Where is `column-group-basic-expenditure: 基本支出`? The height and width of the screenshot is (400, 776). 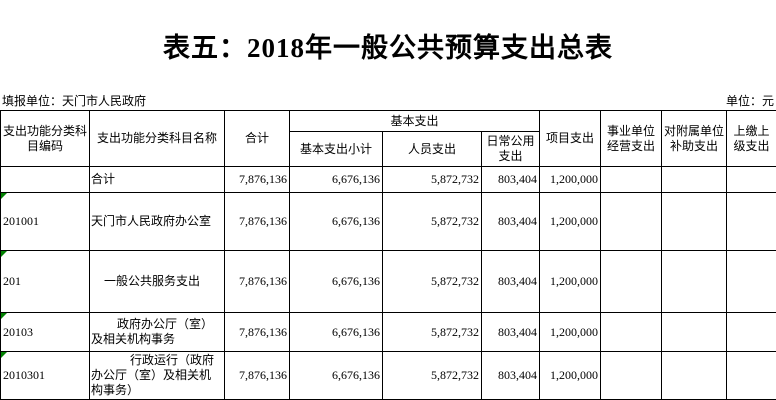
column-group-basic-expenditure: 基本支出 is located at coordinates (414, 121).